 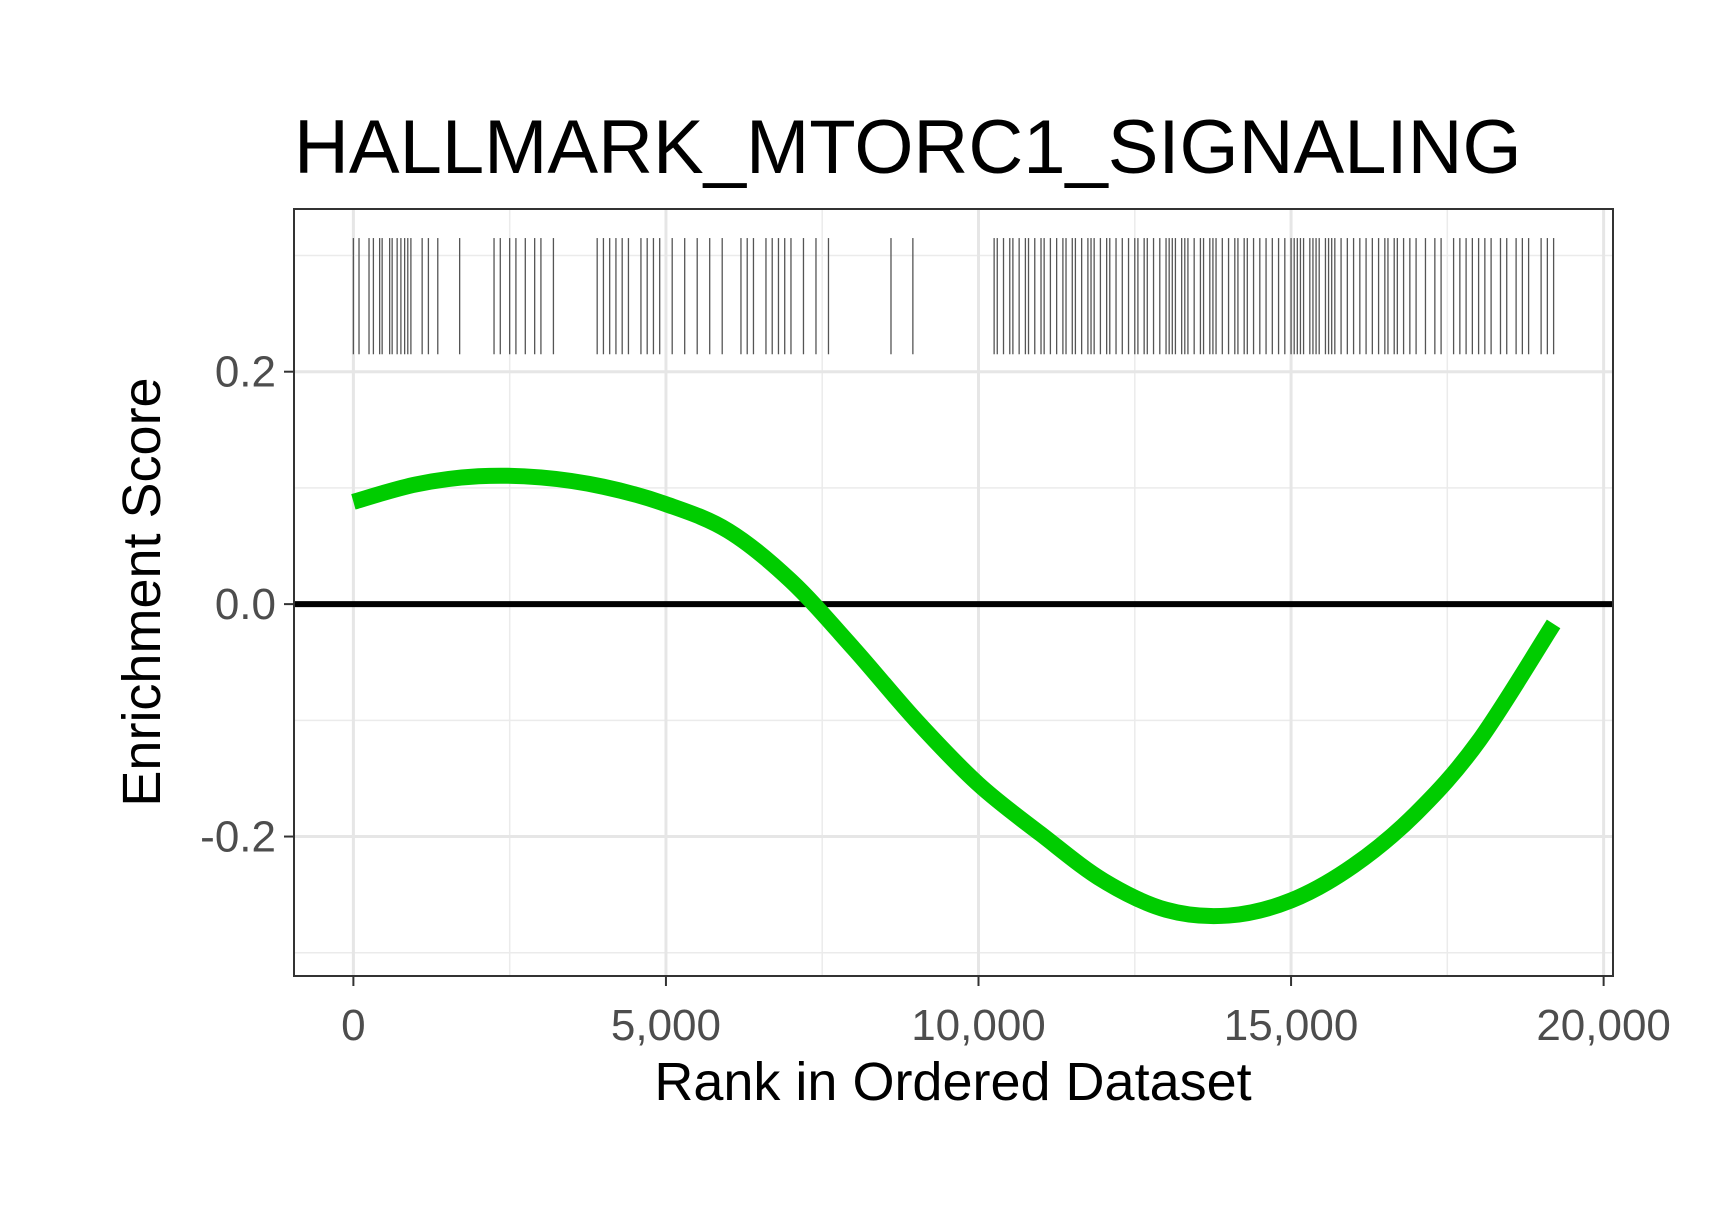 I want to click on x-tick-label: 10,000, so click(x=978, y=1025).